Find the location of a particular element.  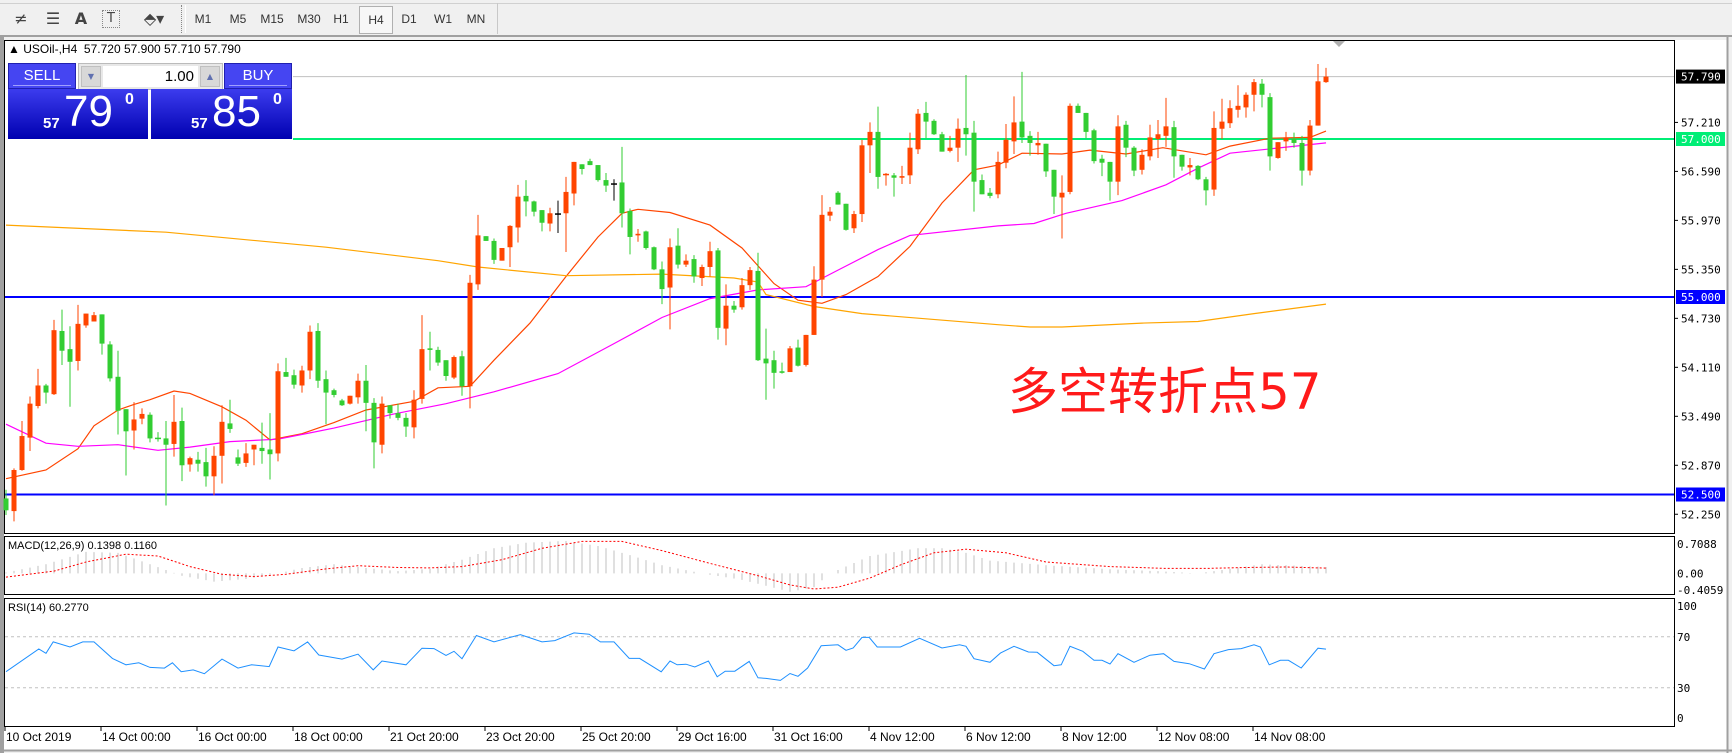

time-axis-label: 16 Oct 00:00 is located at coordinates (232, 737).